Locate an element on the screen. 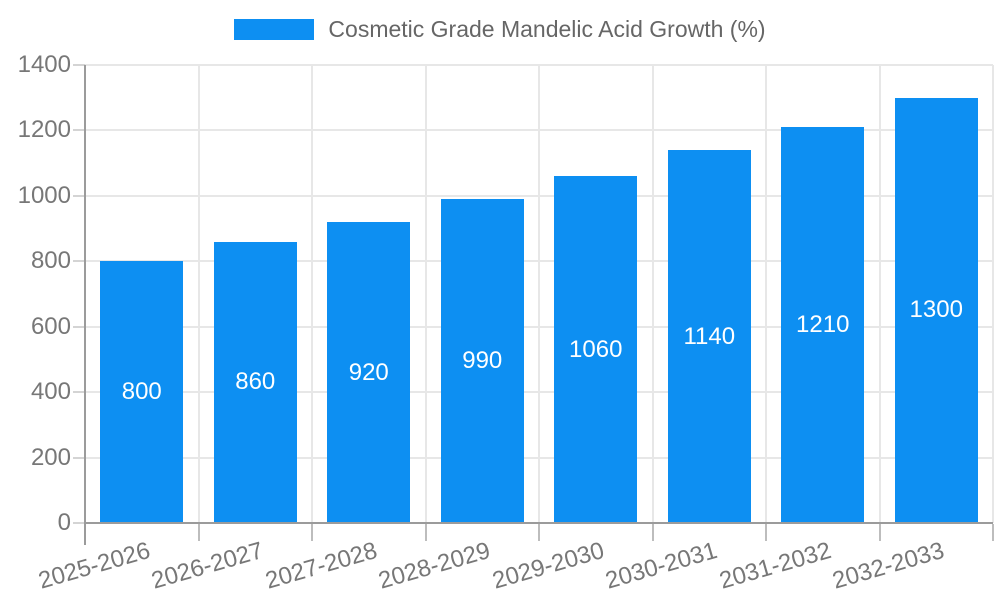 The image size is (1000, 600). x-tick-label: 2032-2033 is located at coordinates (888, 566).